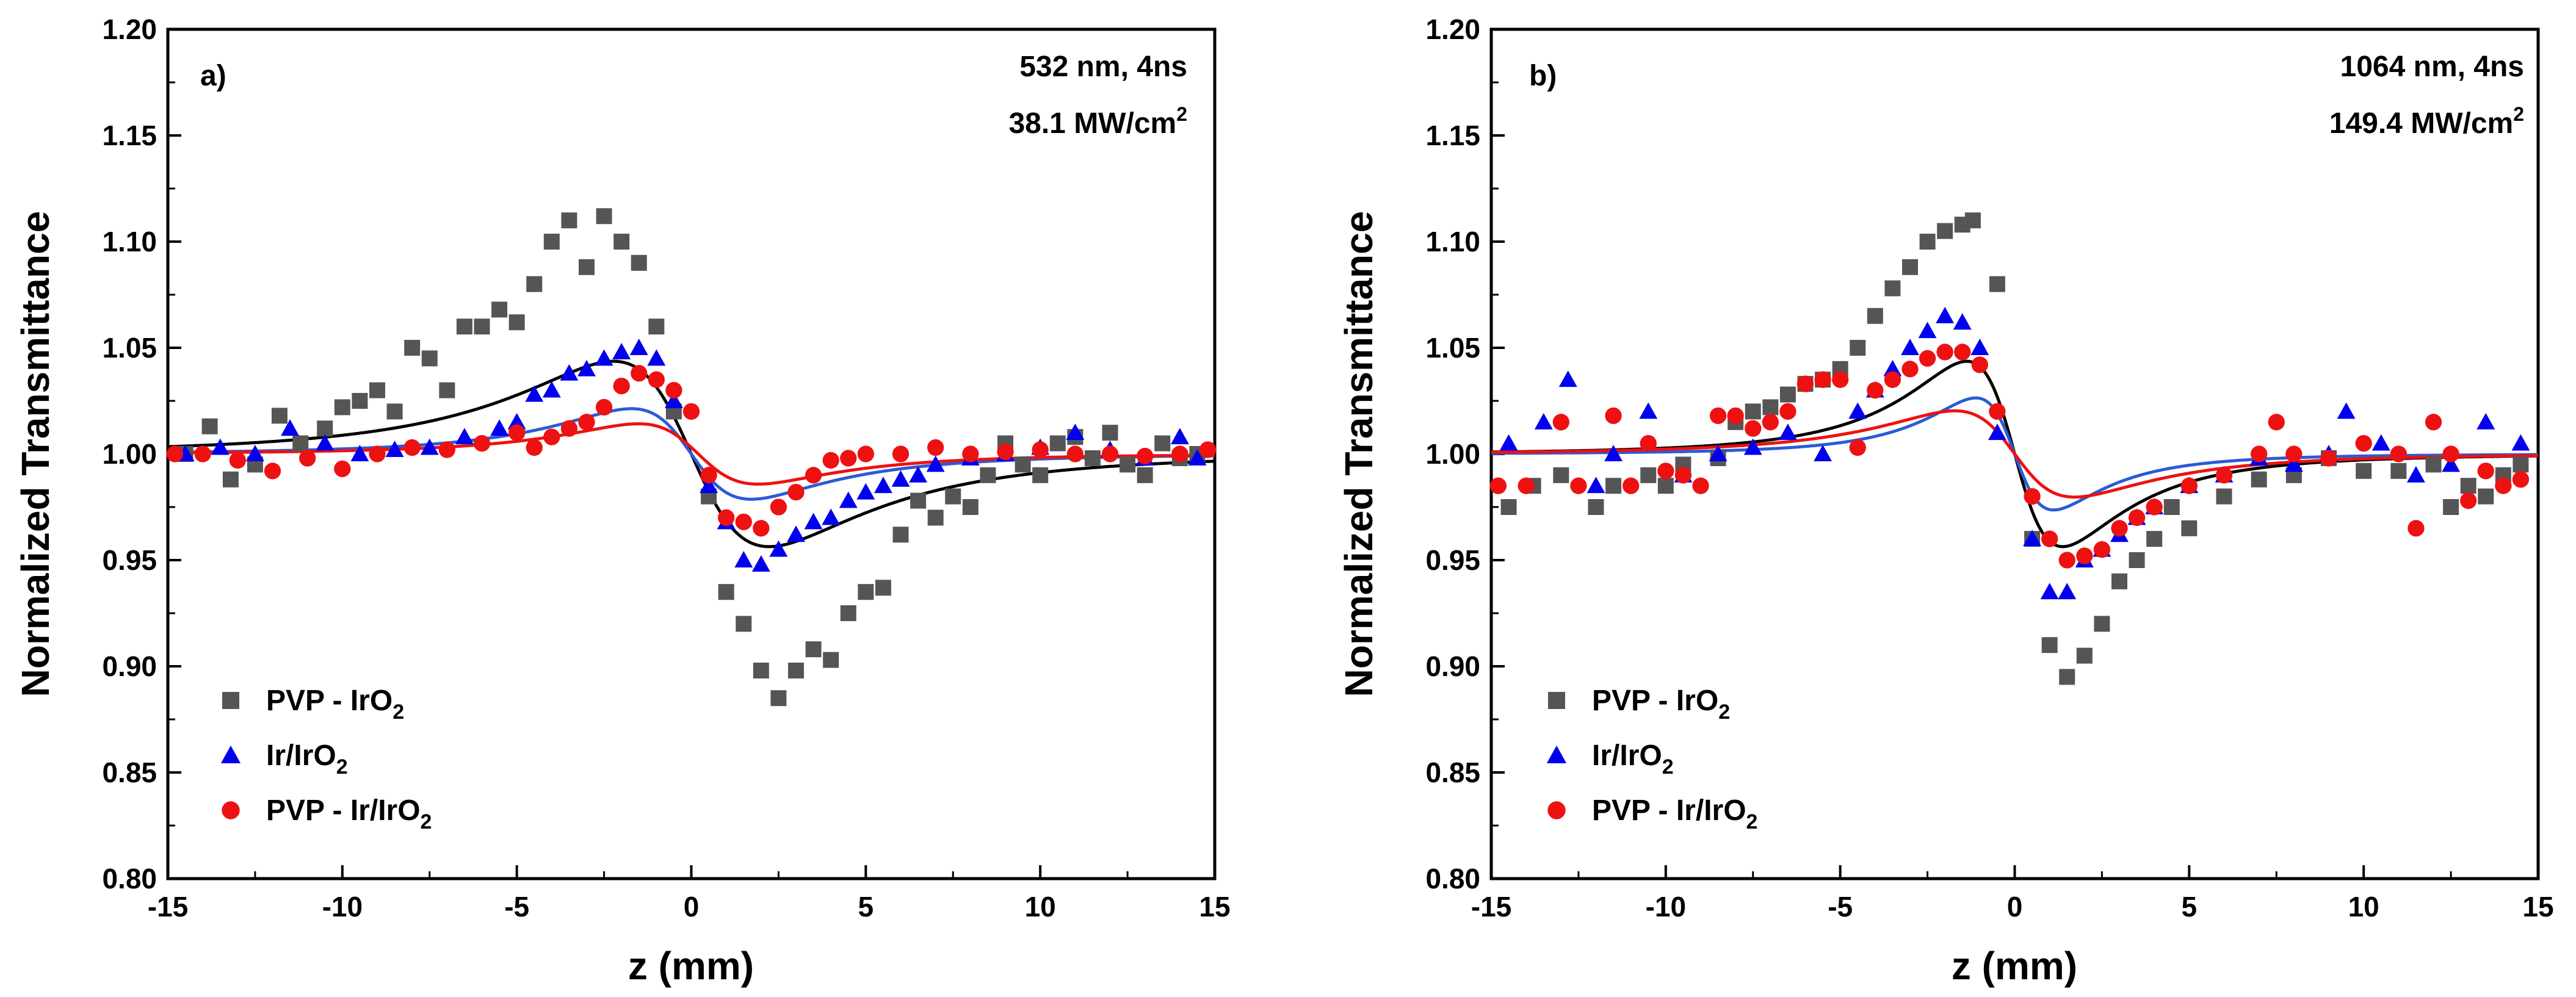 The height and width of the screenshot is (997, 2576). I want to click on annotation-wavelength: 532 nm, 4ns, so click(1103, 67).